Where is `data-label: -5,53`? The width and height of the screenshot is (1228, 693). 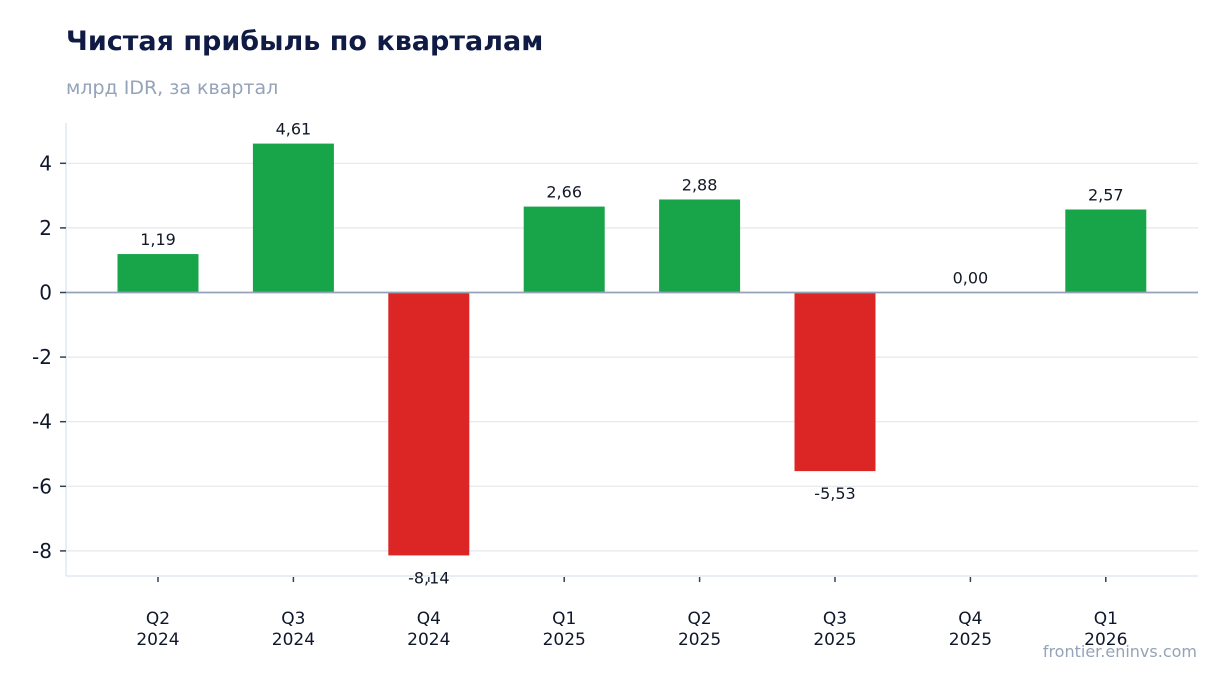 data-label: -5,53 is located at coordinates (834, 493).